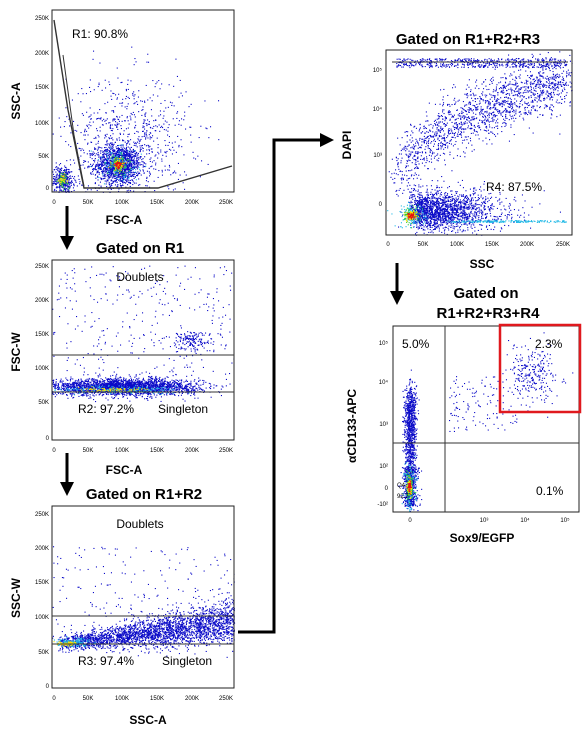 The image size is (588, 742). What do you see at coordinates (122, 203) in the screenshot?
I see `x-tick-label: 100K` at bounding box center [122, 203].